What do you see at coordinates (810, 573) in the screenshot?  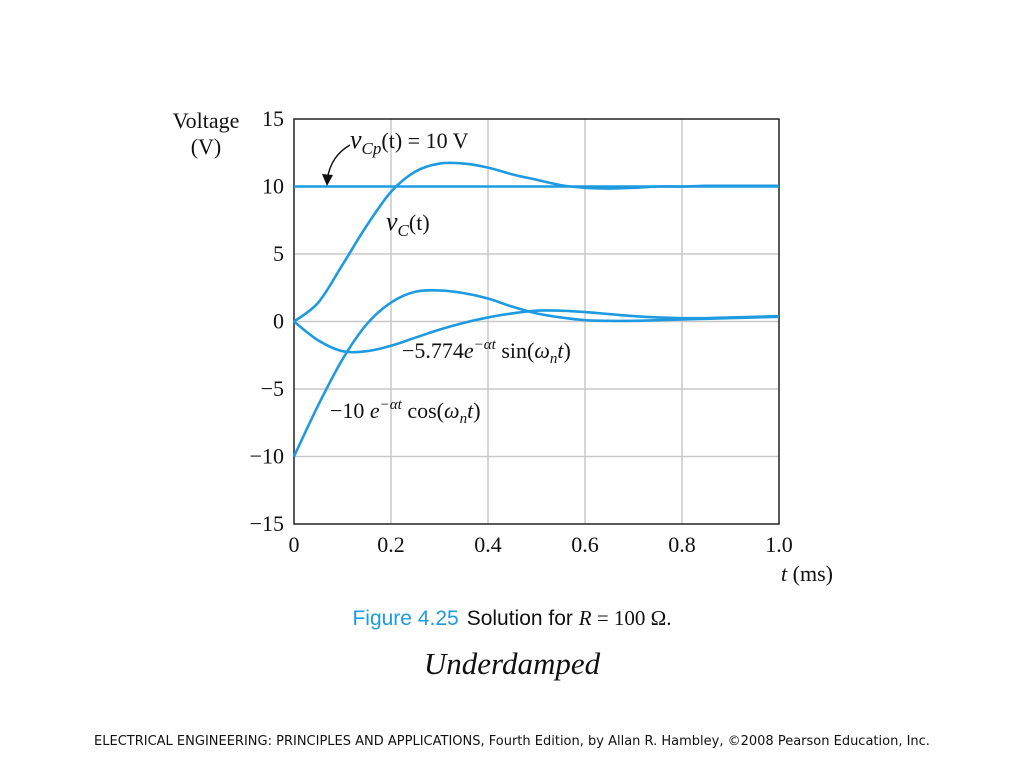 I see `x-axis-unit: (ms)` at bounding box center [810, 573].